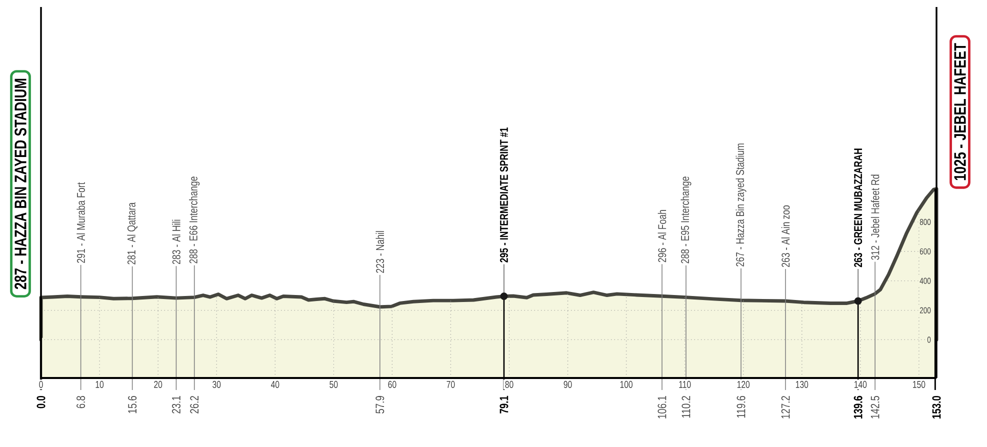 The image size is (987, 447). I want to click on annotation: 263 - Al Ain zoo, so click(785, 236).